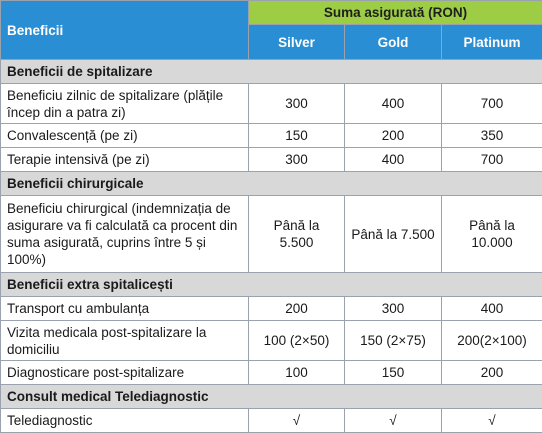 Image resolution: width=542 pixels, height=433 pixels. I want to click on table-row: Convalescență (pe zi) 150 200 350, so click(271, 136).